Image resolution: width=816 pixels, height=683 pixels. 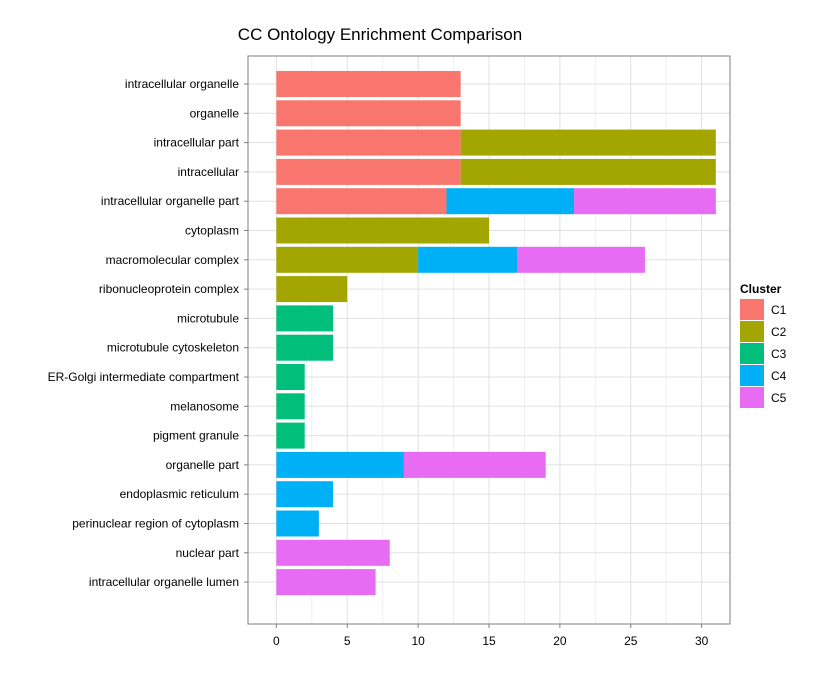 What do you see at coordinates (208, 553) in the screenshot?
I see `category-label: nuclear part` at bounding box center [208, 553].